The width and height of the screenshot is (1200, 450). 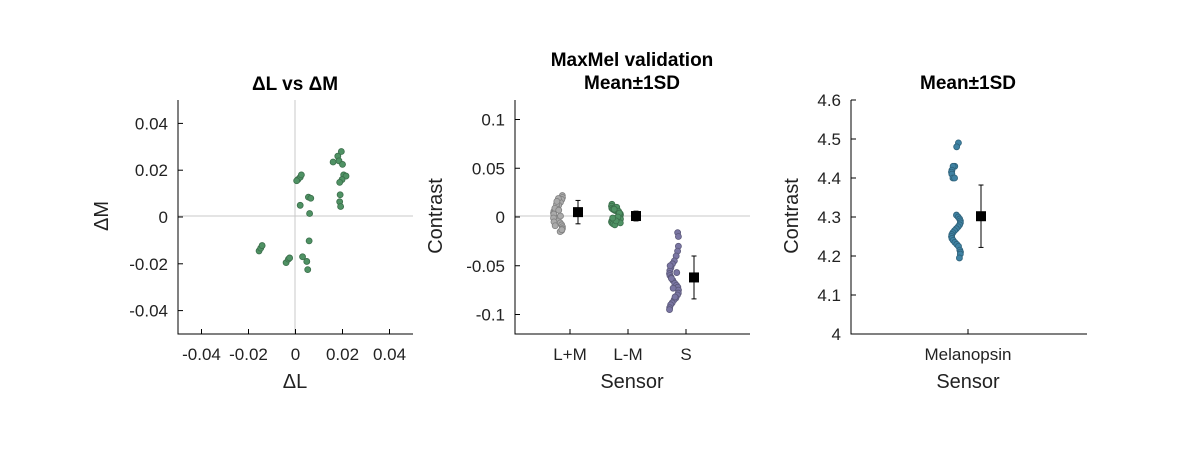 What do you see at coordinates (151, 170) in the screenshot?
I see `panel0-y-tick-label: 0.02` at bounding box center [151, 170].